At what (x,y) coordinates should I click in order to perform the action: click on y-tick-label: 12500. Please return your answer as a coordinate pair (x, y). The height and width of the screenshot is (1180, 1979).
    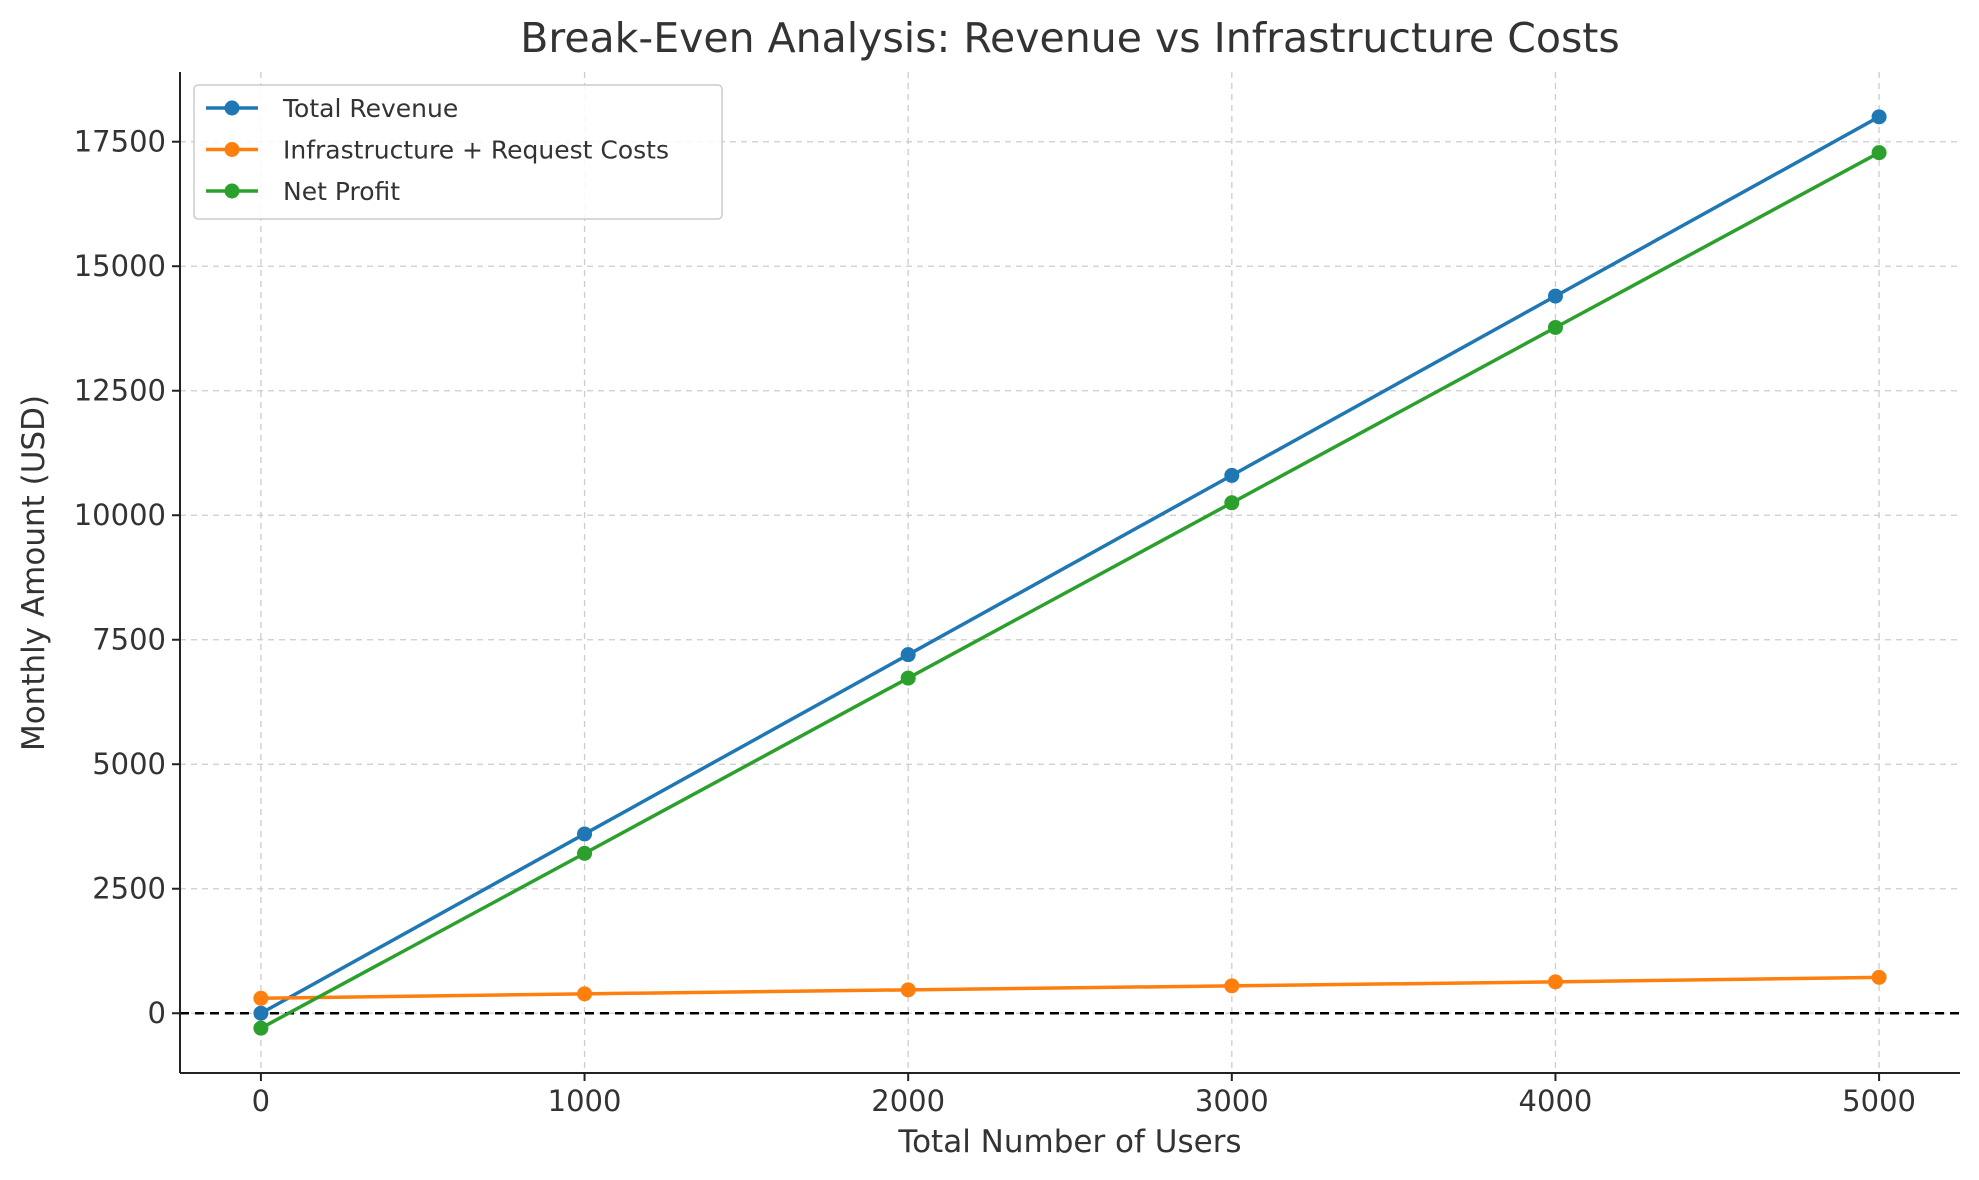
    Looking at the image, I should click on (120, 391).